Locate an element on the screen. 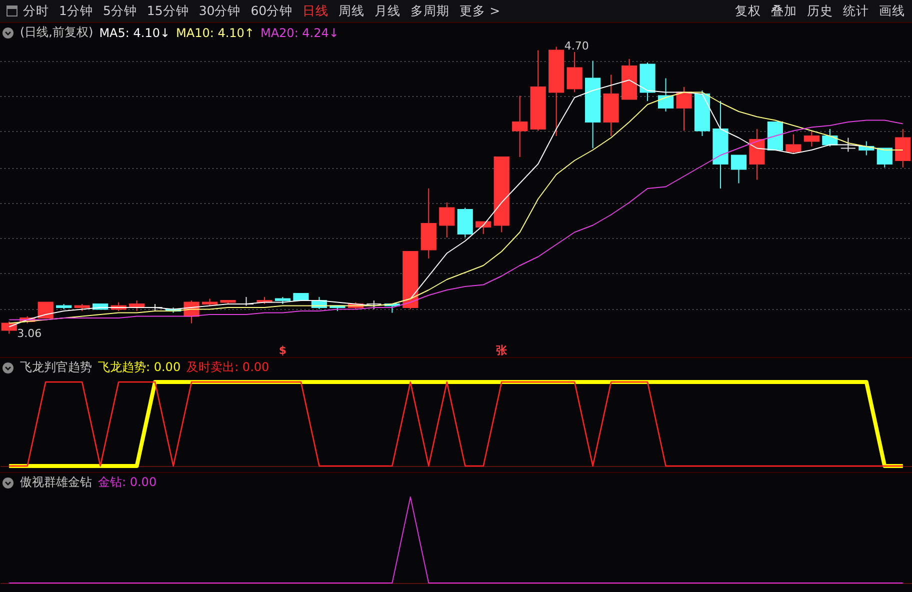 Image resolution: width=912 pixels, height=592 pixels. text: MA10: 4.10↑ is located at coordinates (215, 33).